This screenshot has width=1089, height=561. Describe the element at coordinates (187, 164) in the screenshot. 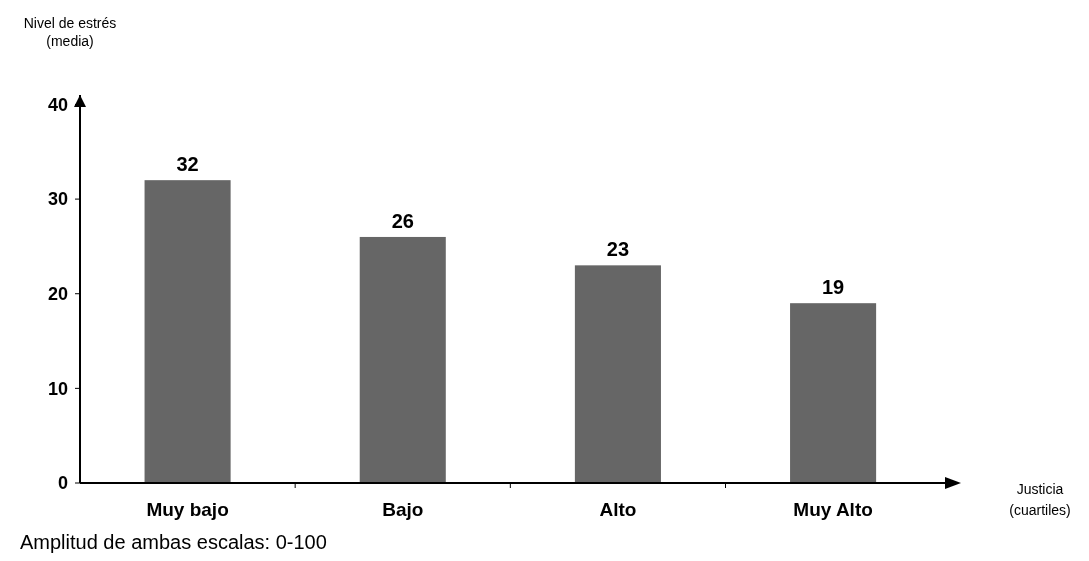

I see `data-label: 32` at that location.